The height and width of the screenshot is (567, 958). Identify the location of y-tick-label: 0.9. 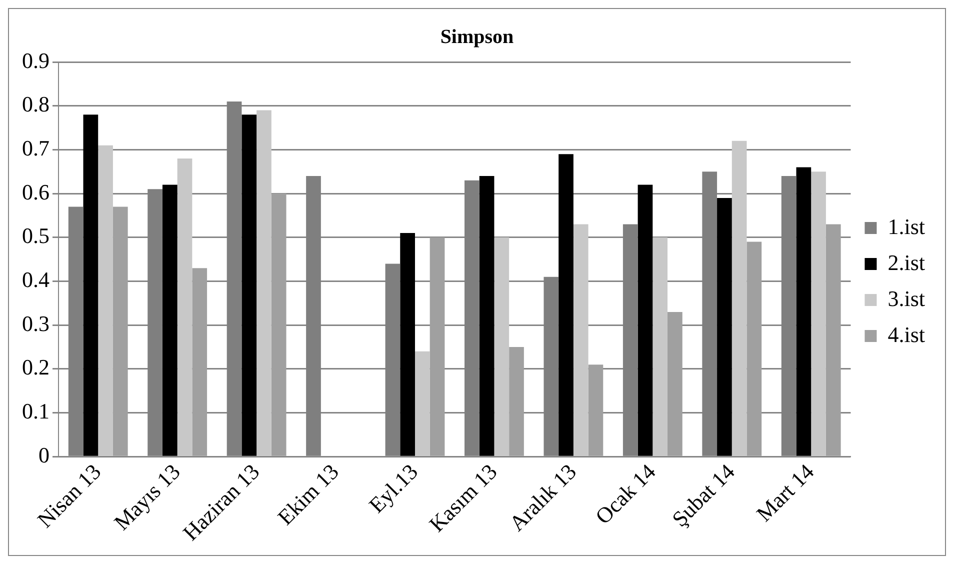
(36, 60).